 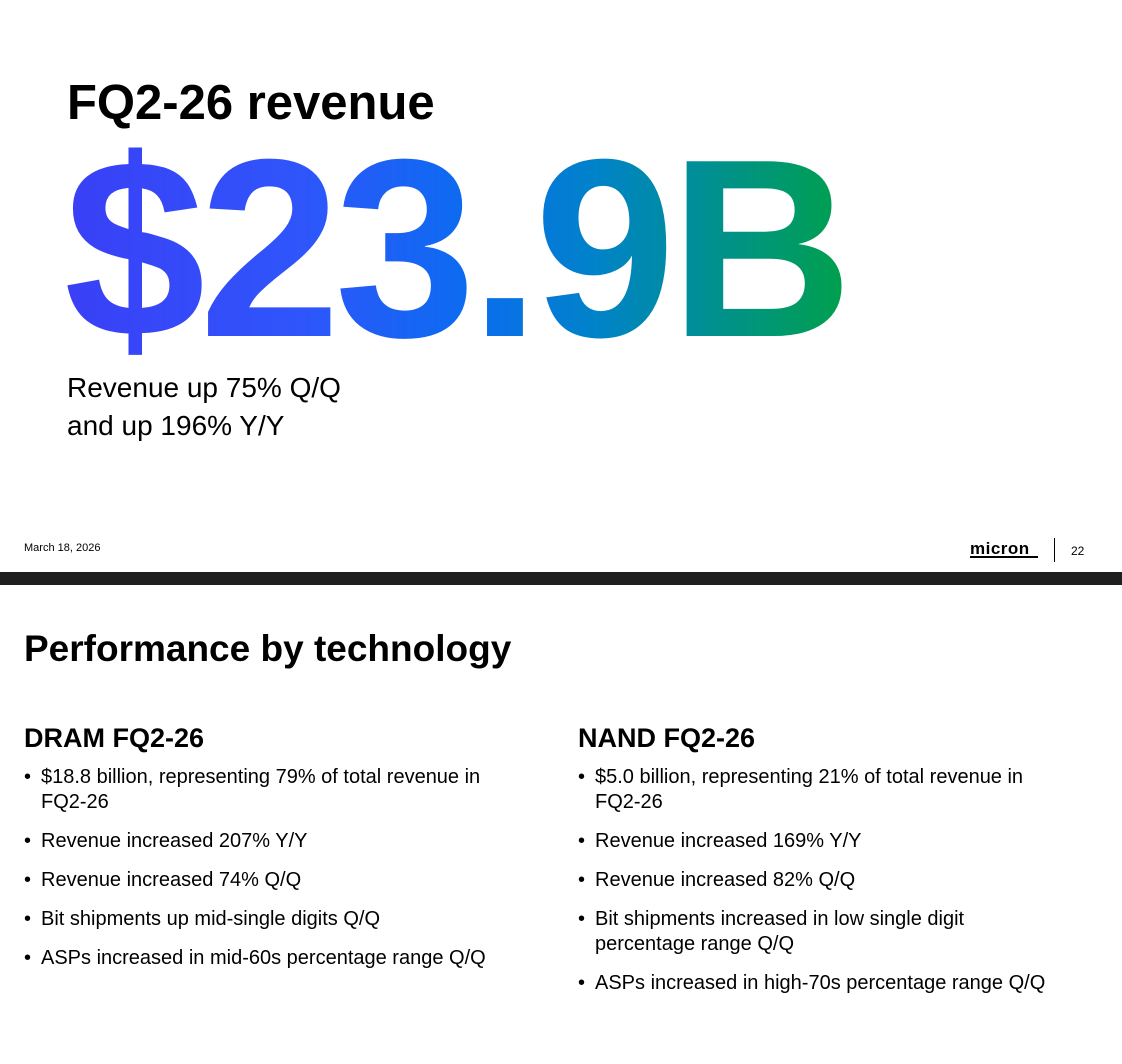 What do you see at coordinates (176, 425) in the screenshot?
I see `revenue-yy-line: and up 196% Y/Y` at bounding box center [176, 425].